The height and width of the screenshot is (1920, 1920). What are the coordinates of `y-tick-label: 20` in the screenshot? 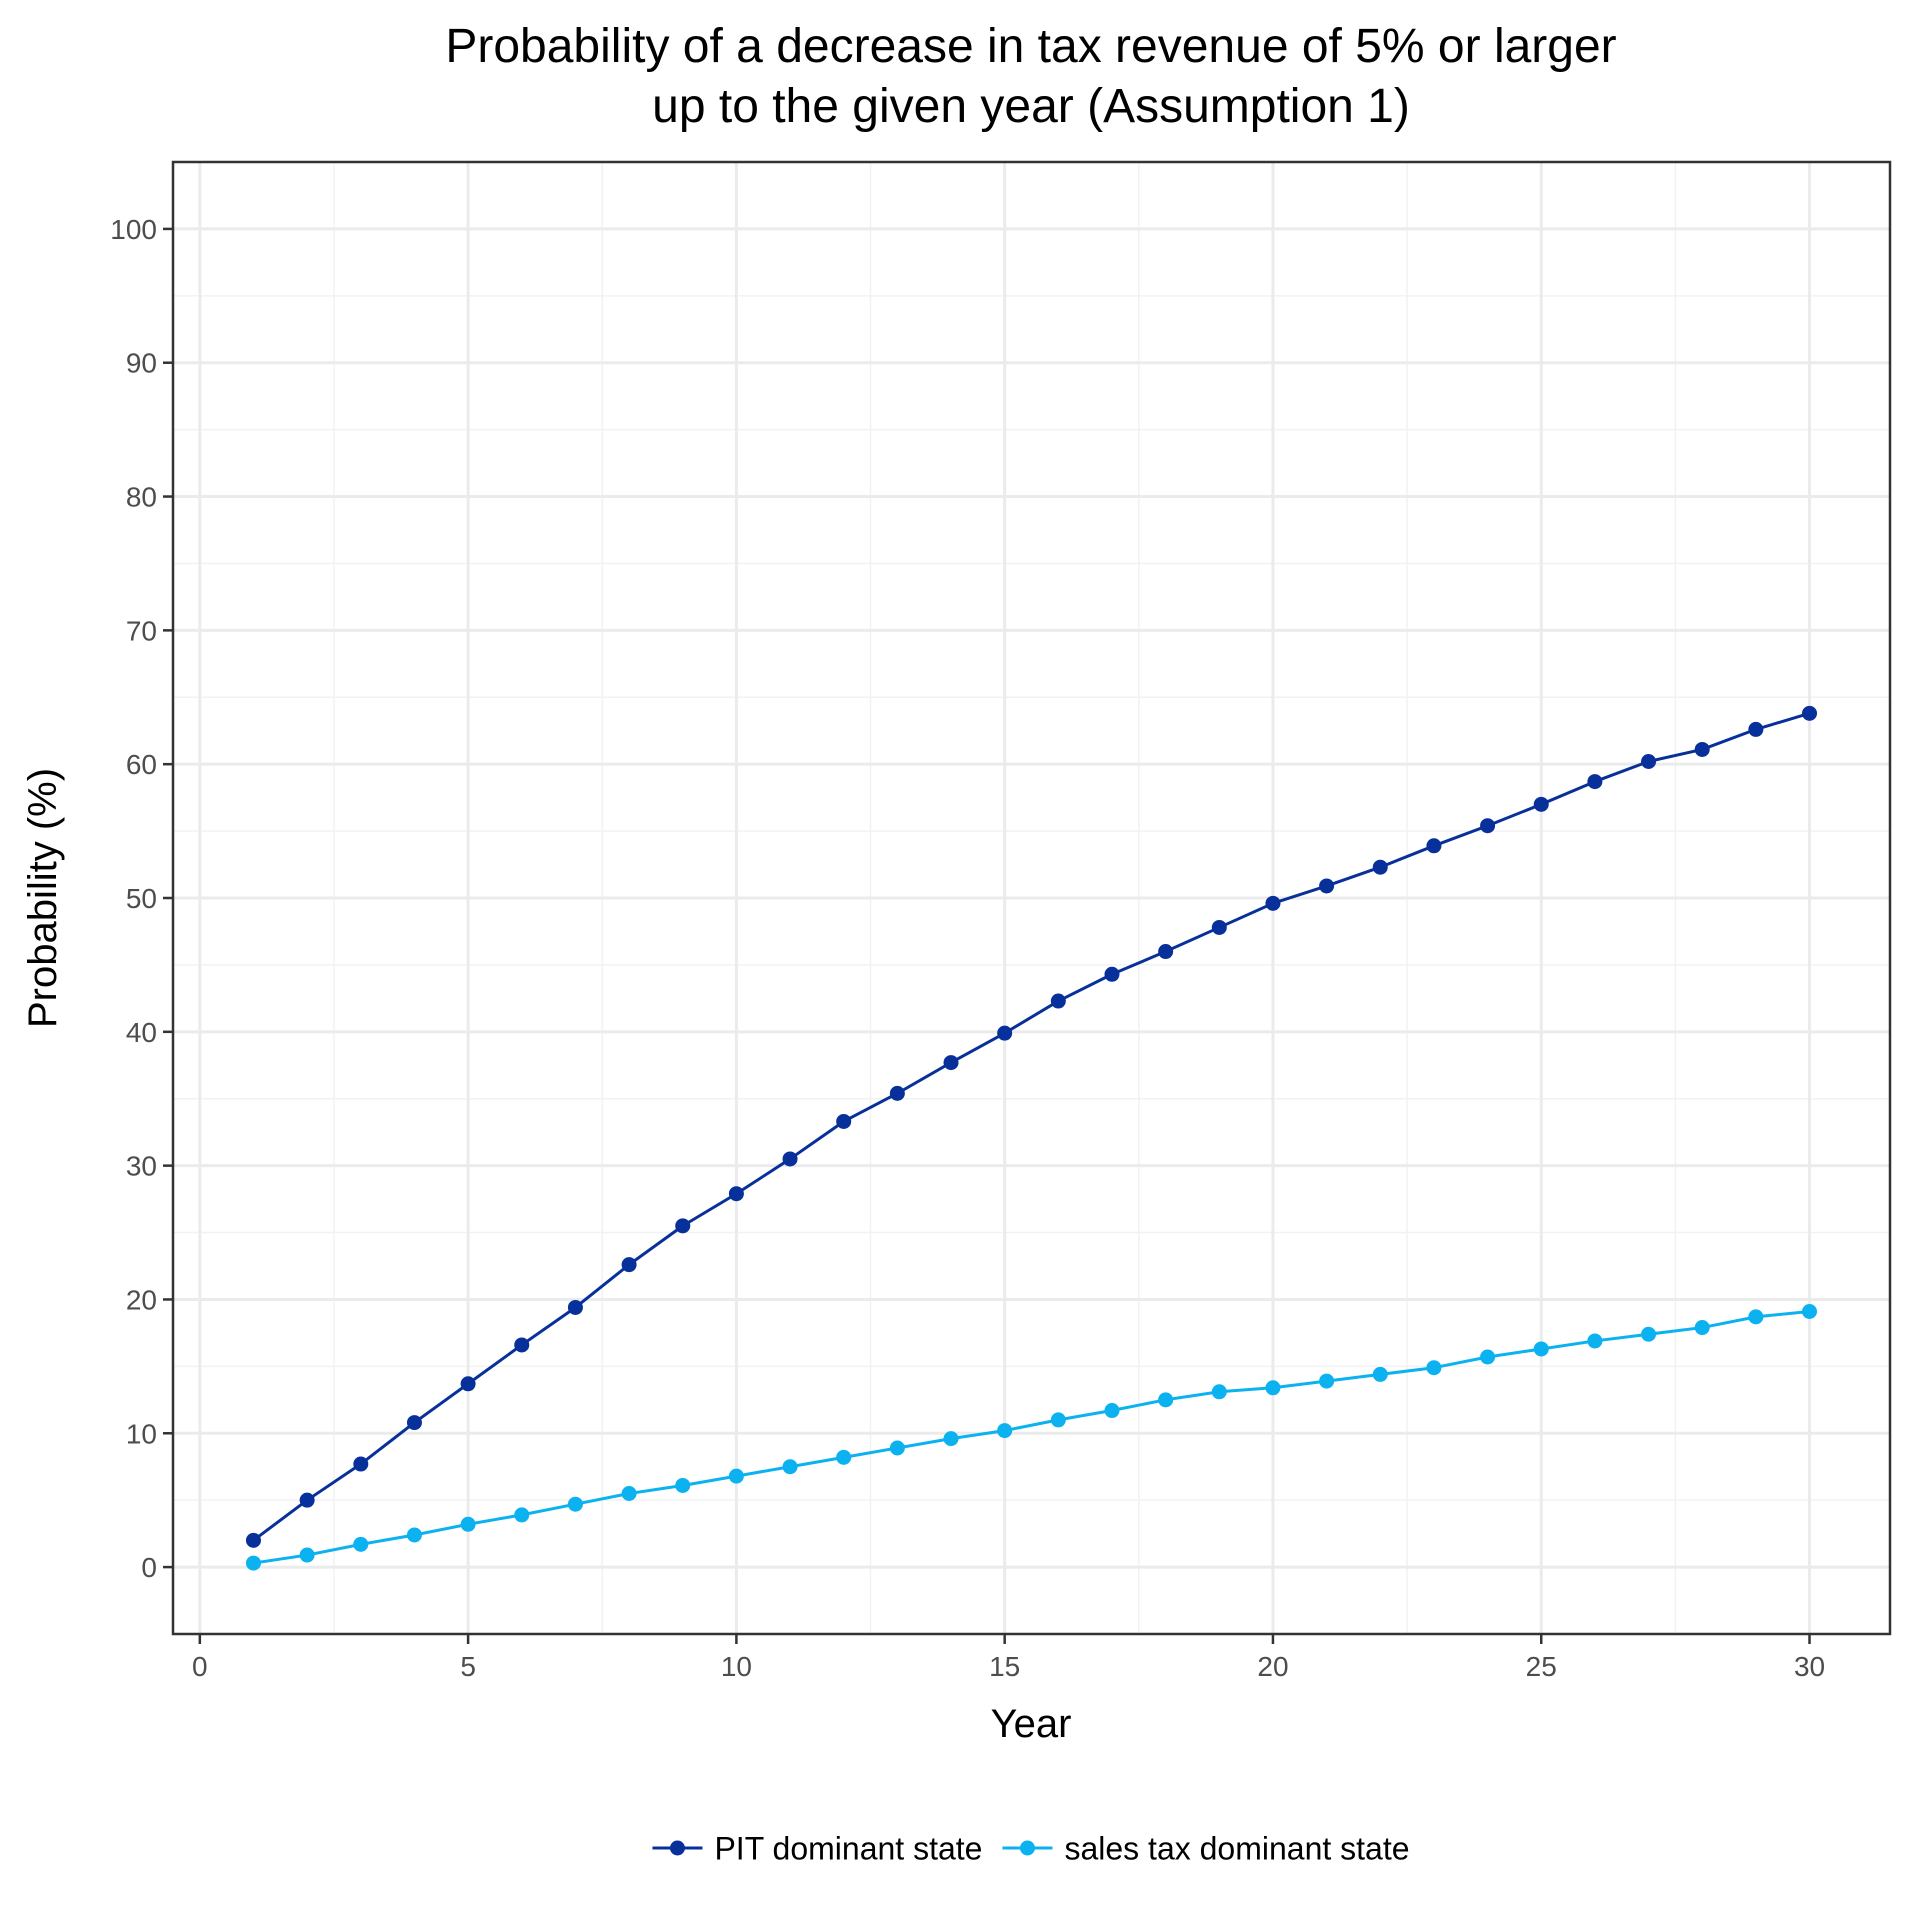 It's located at (141, 1299).